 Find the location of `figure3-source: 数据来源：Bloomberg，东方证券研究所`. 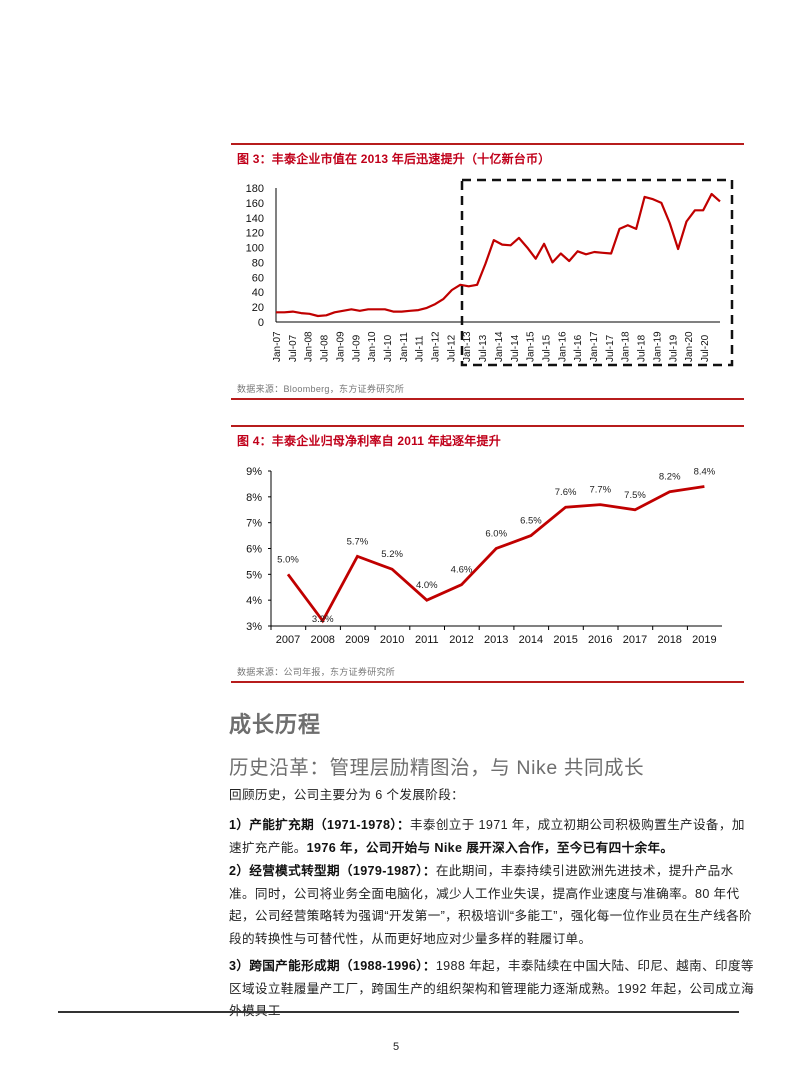

figure3-source: 数据来源：Bloomberg，东方证券研究所 is located at coordinates (321, 389).